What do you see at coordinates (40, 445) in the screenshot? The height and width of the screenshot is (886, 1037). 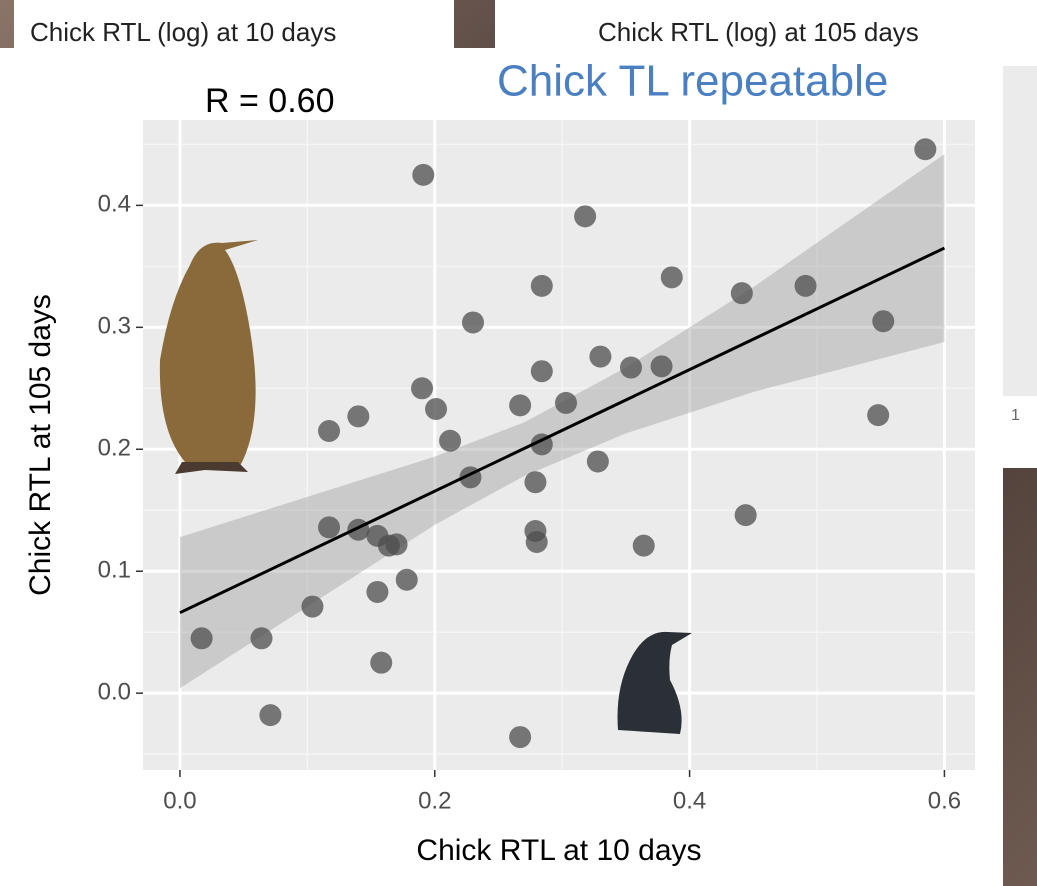 I see `y-axis-title: Chick RTL at 105 days` at bounding box center [40, 445].